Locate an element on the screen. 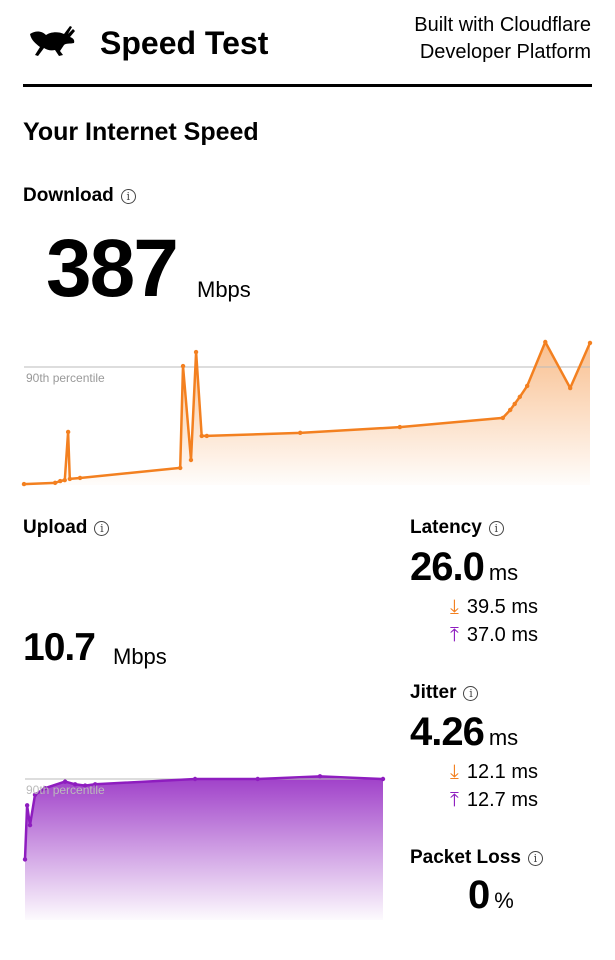 The width and height of the screenshot is (615, 960). jitter-label: Jitter is located at coordinates (433, 692).